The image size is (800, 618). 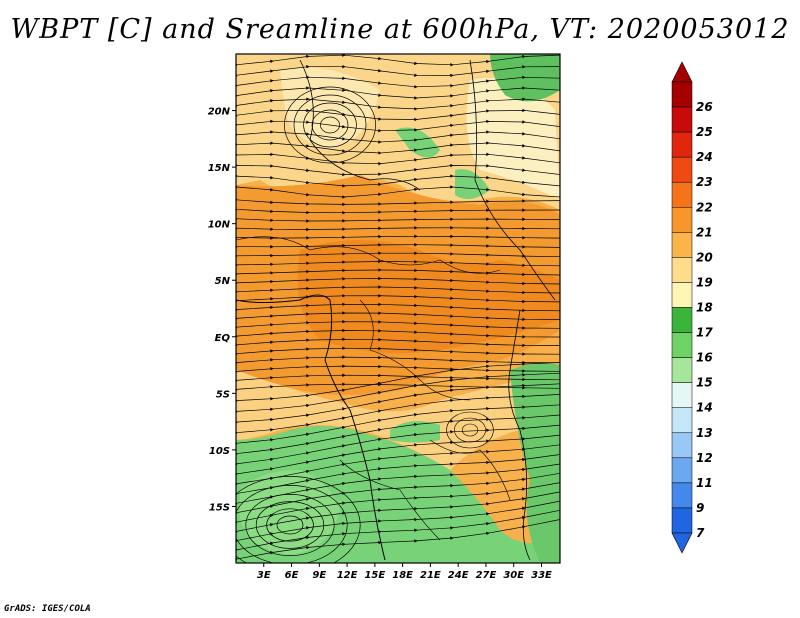 I want to click on grads-credit: GrADS: IGES/COLA, so click(x=47, y=609).